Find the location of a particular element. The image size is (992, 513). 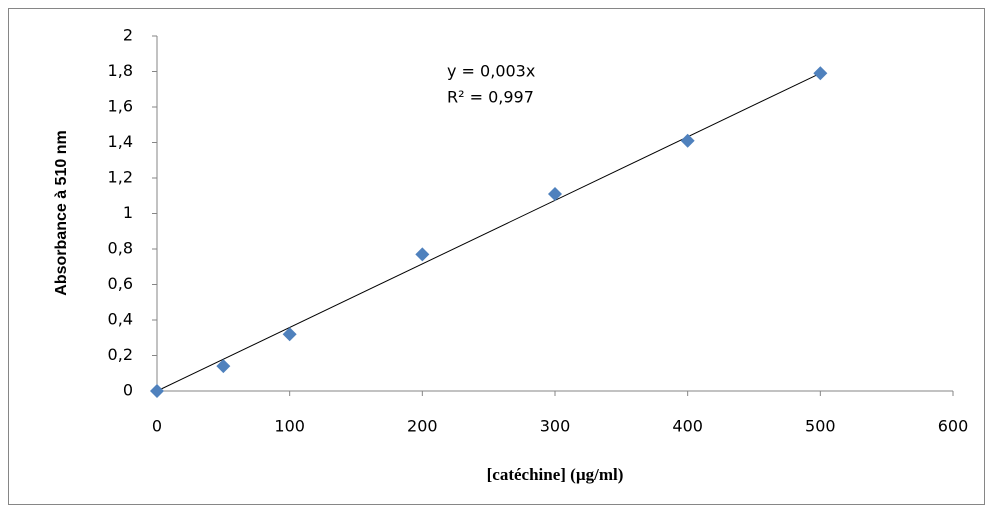

x-tick-label: 300 is located at coordinates (555, 426).